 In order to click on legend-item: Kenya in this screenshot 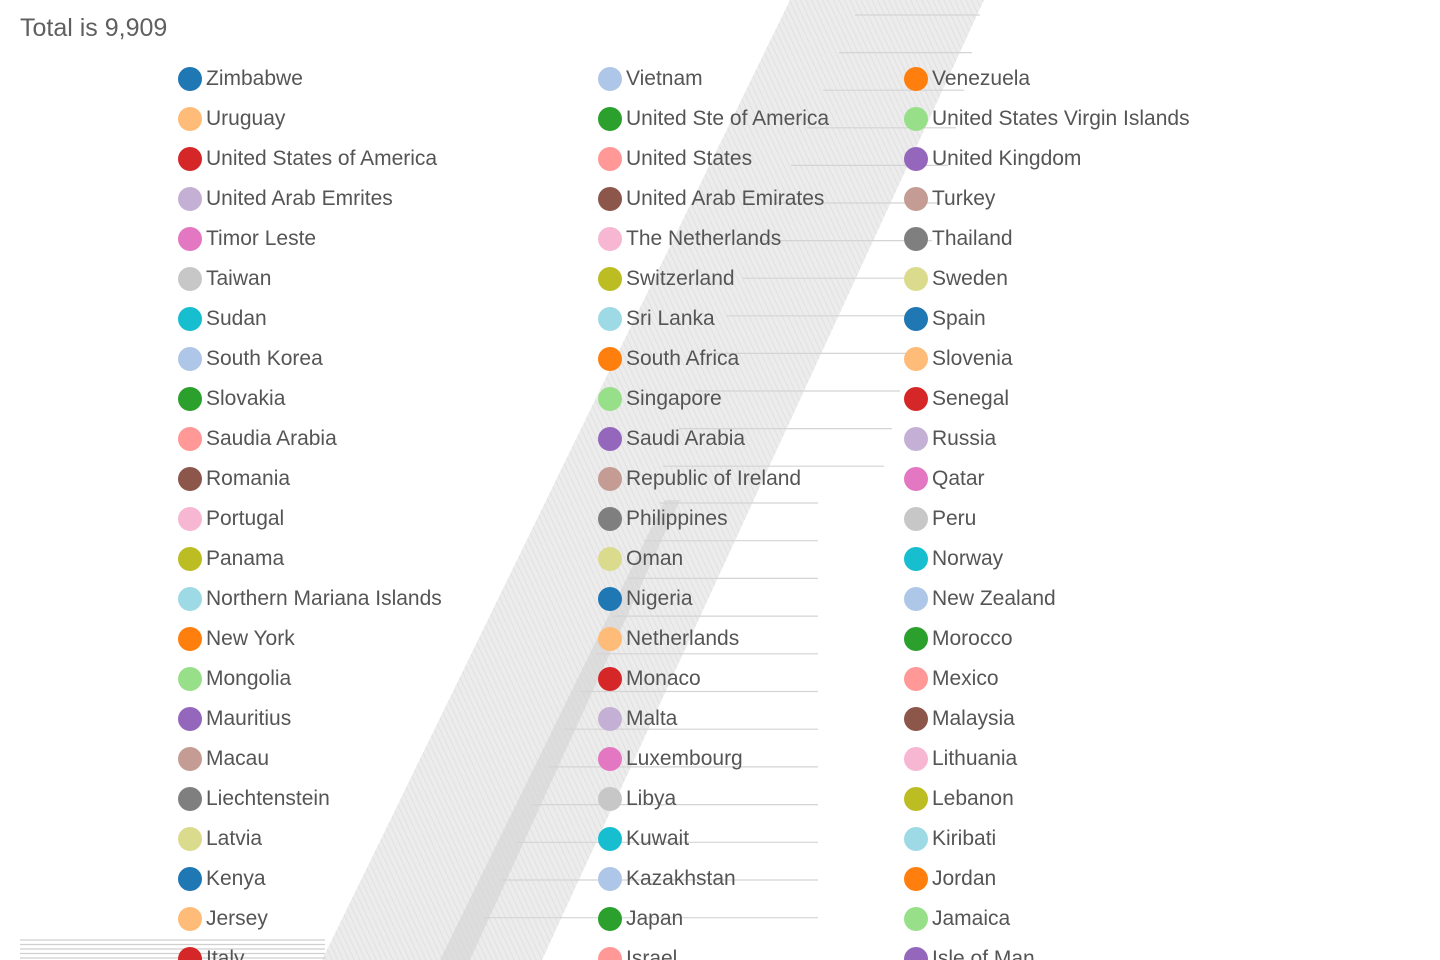, I will do `click(222, 879)`.